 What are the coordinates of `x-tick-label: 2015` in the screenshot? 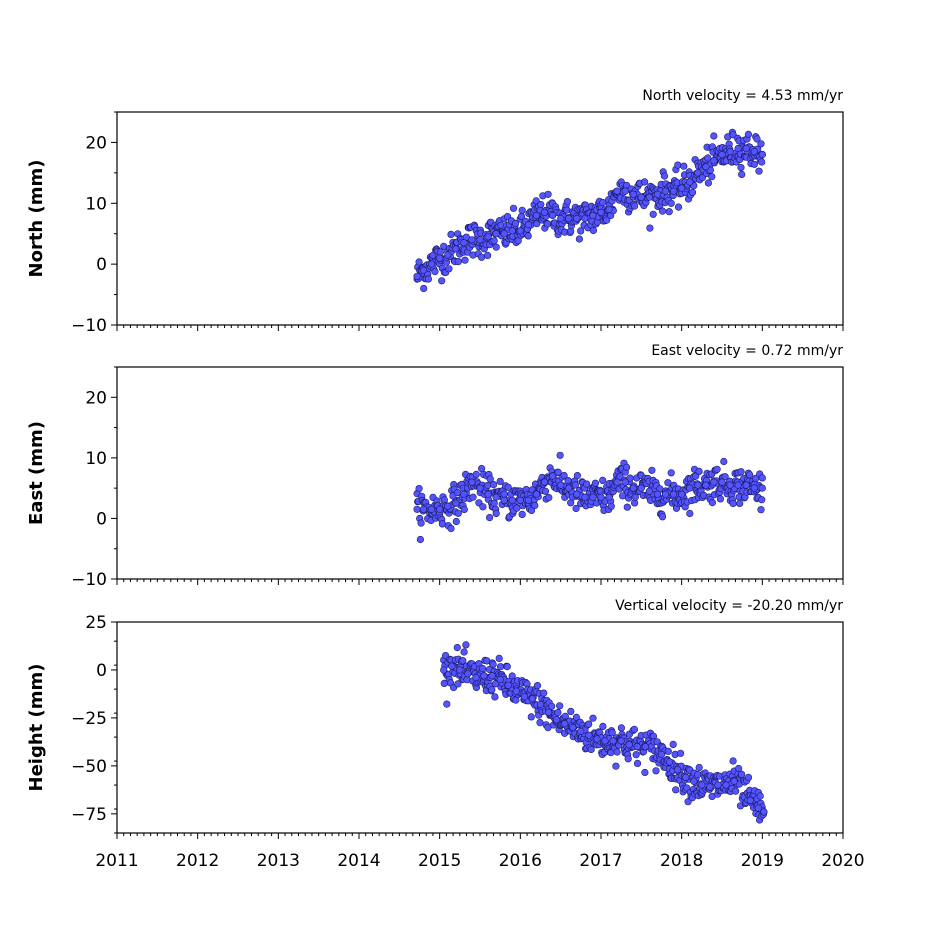 It's located at (439, 861).